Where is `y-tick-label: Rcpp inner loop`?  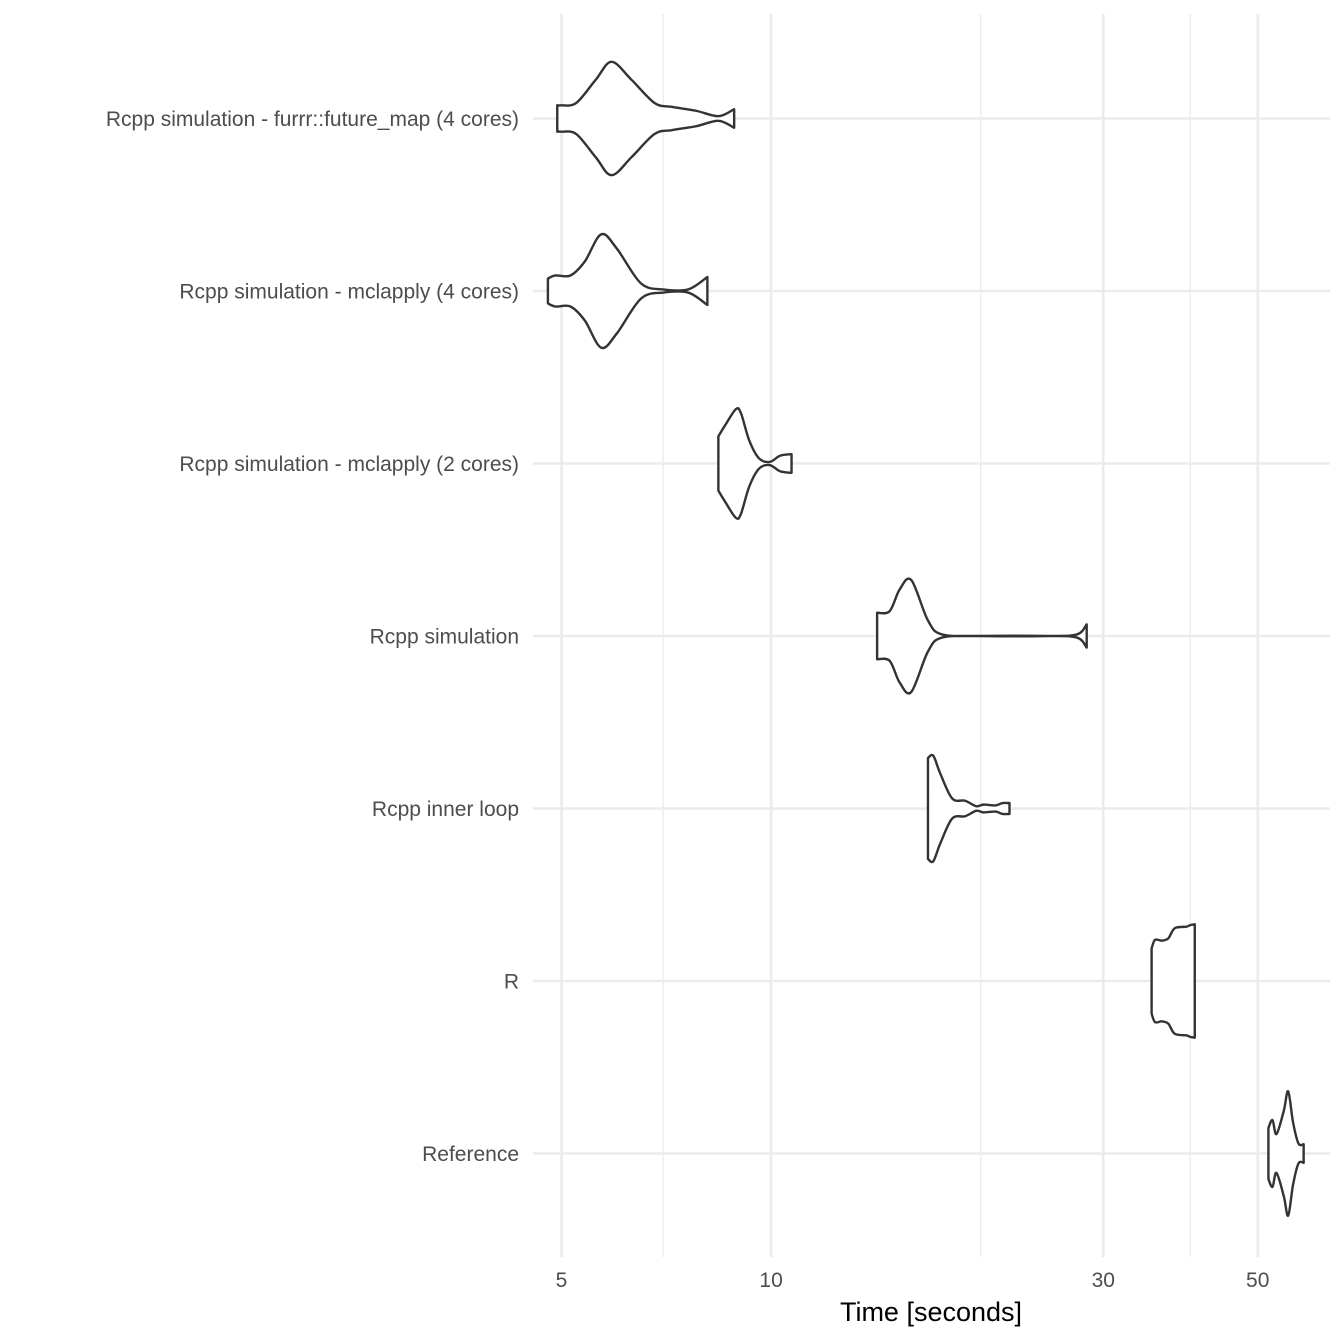
y-tick-label: Rcpp inner loop is located at coordinates (445, 809).